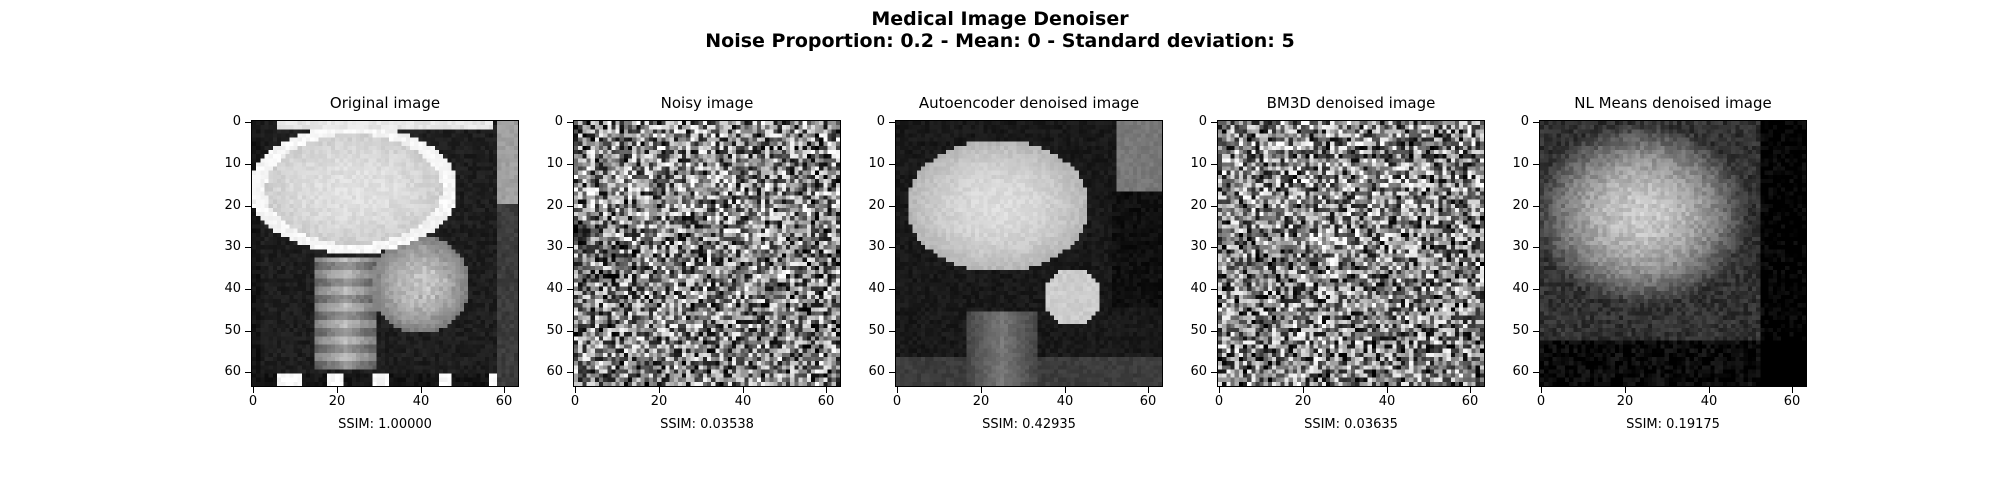 The width and height of the screenshot is (2000, 500). I want to click on ssim-label: SSIM: 0.03635, so click(1351, 424).